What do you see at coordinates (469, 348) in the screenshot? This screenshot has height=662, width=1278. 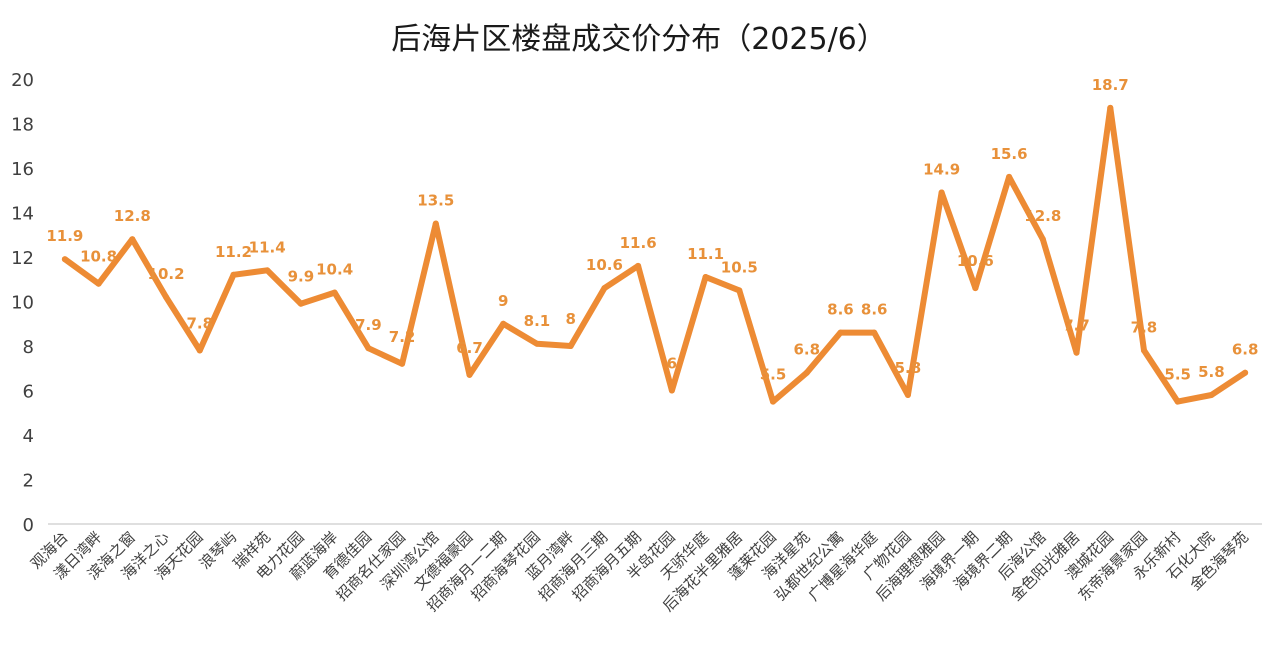 I see `data-label: 6.7` at bounding box center [469, 348].